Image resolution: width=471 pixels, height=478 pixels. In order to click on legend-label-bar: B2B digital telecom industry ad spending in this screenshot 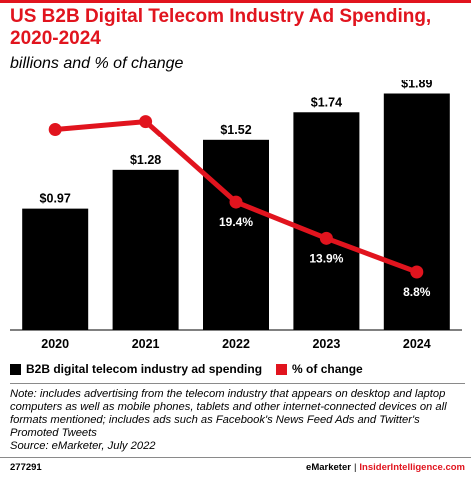, I will do `click(144, 369)`.